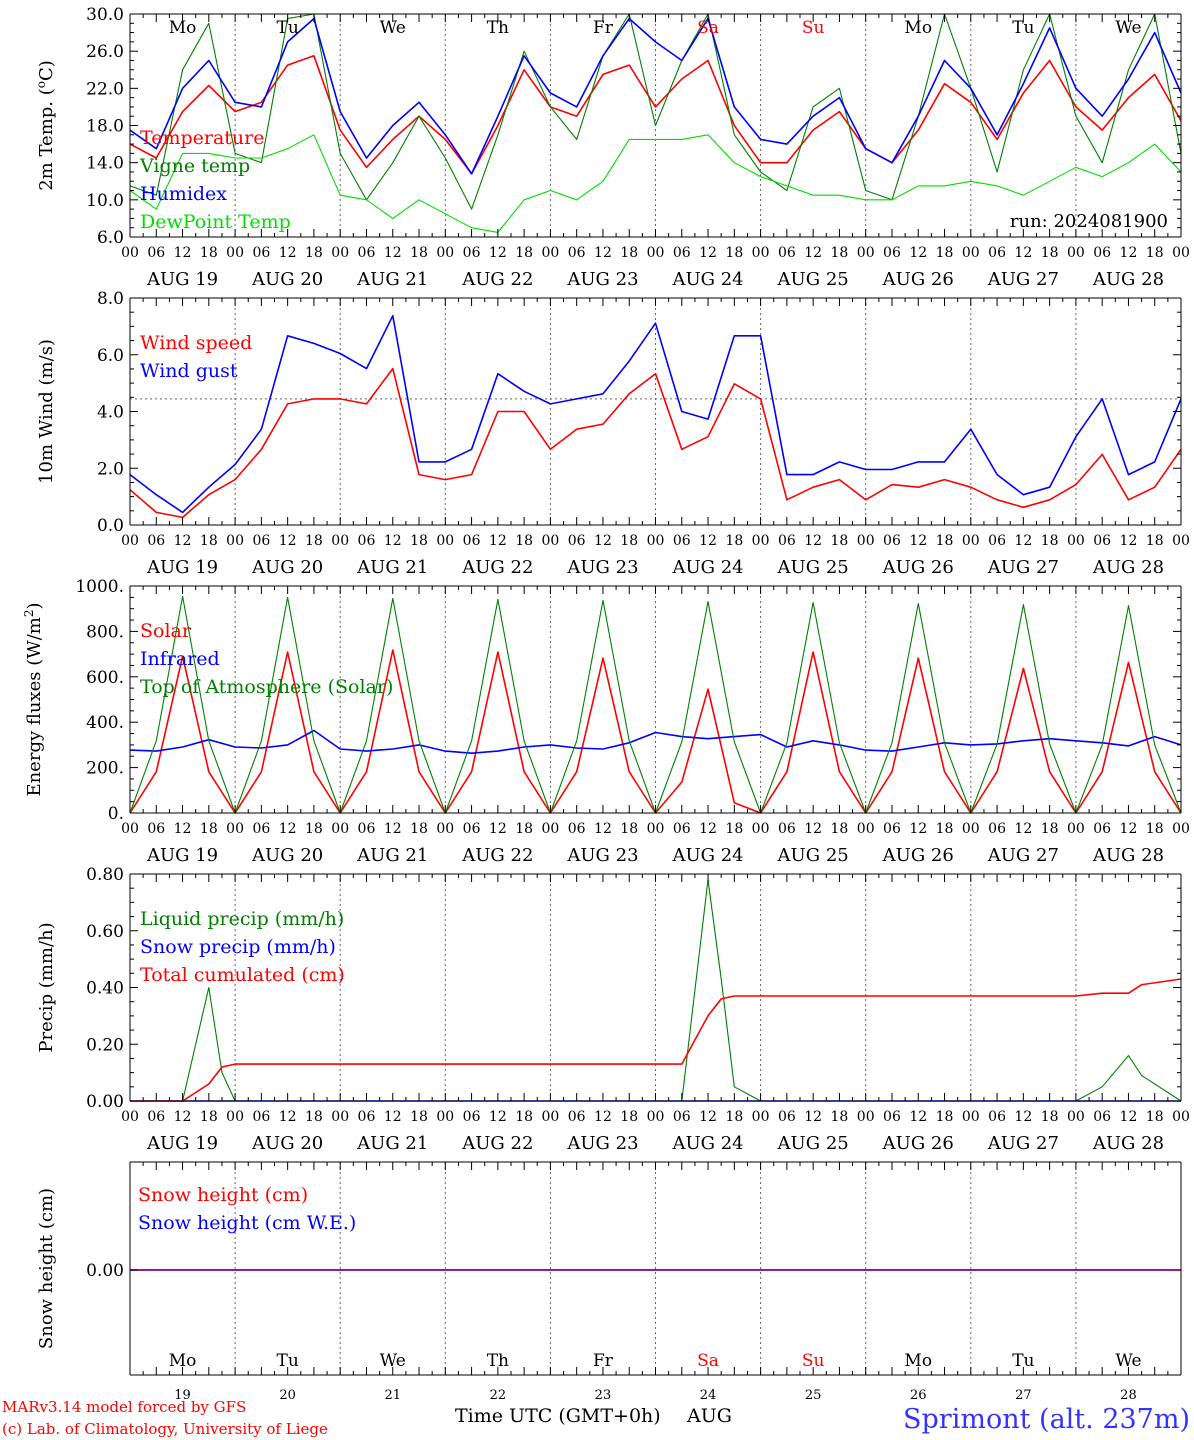 Image resolution: width=1194 pixels, height=1440 pixels. Describe the element at coordinates (105, 678) in the screenshot. I see `y-tick-label: 600.` at that location.